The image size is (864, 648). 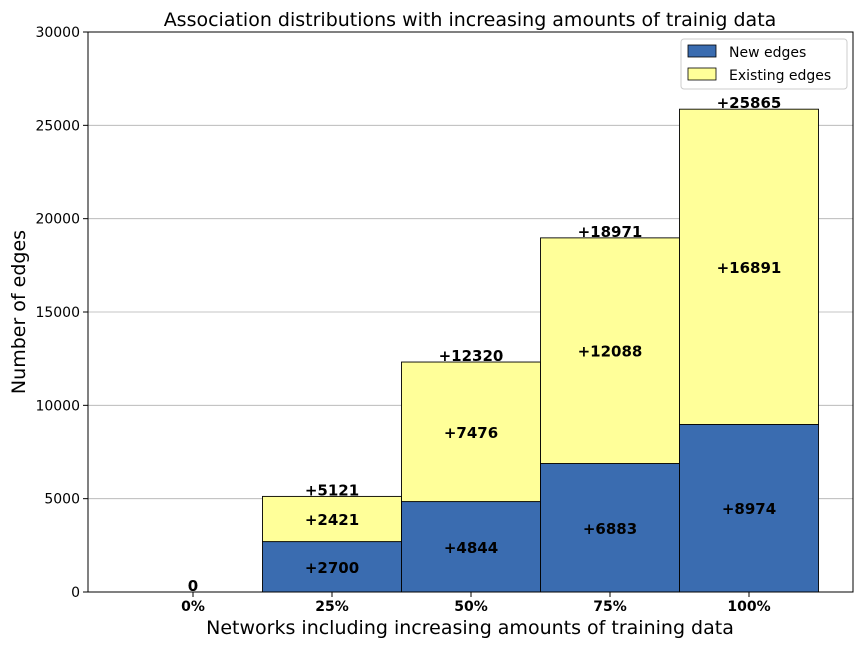 I want to click on y-axis-ticks: 0 5000 10000 15000 20000 25000 30000, so click(x=61, y=313).